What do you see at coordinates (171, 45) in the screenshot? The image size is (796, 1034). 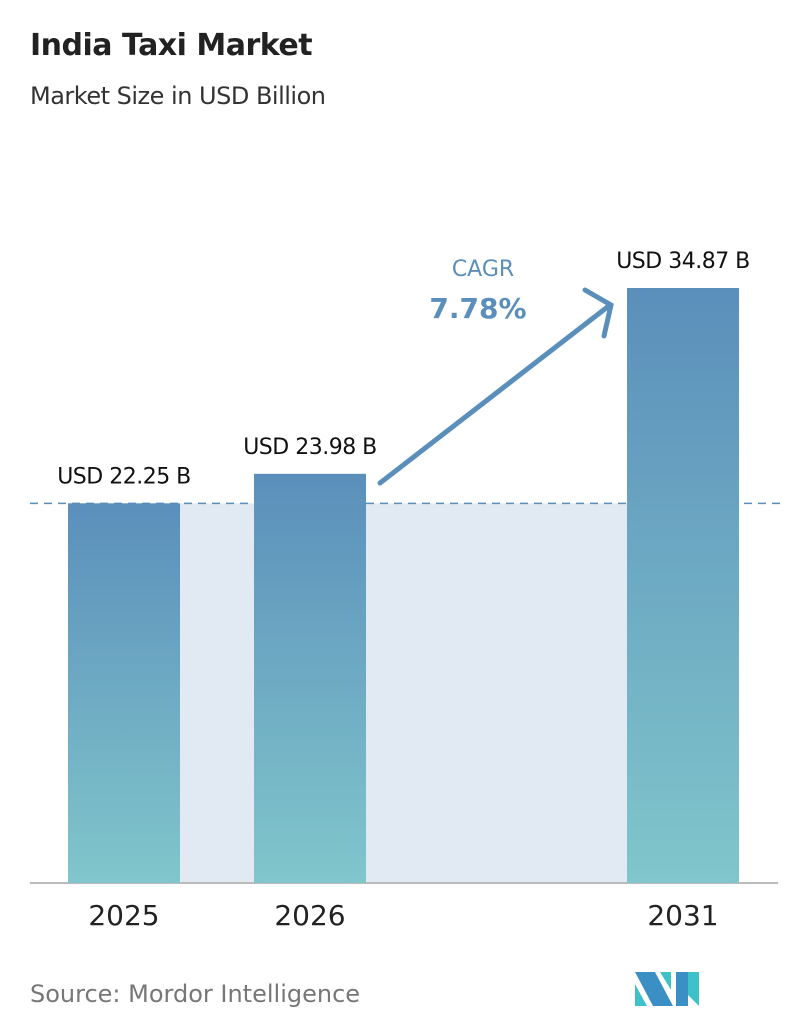 I see `chart-title: India Taxi Market` at bounding box center [171, 45].